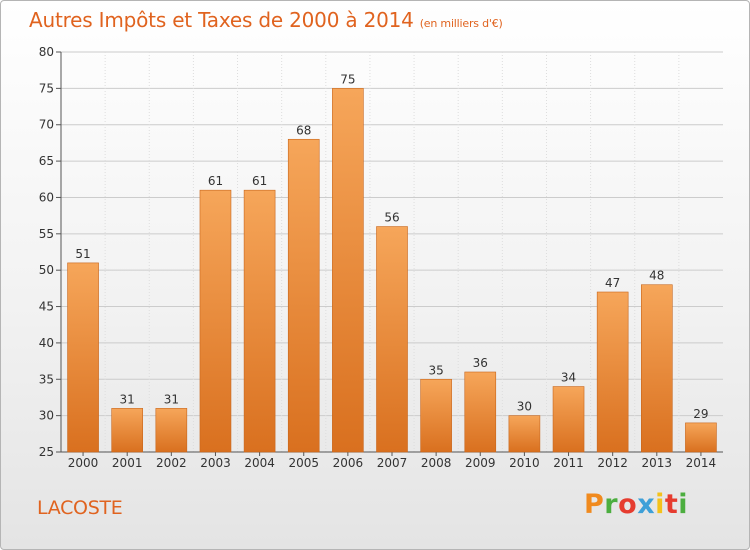 The image size is (750, 550). I want to click on y-tick-label: 55, so click(46, 234).